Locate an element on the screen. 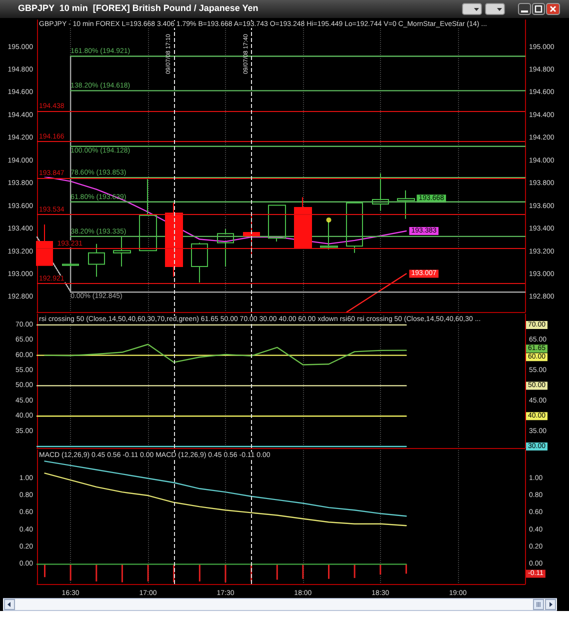  chart-title: GBPJPY 10 min [FOREX] British Pound / Japanese Yen is located at coordinates (138, 8).